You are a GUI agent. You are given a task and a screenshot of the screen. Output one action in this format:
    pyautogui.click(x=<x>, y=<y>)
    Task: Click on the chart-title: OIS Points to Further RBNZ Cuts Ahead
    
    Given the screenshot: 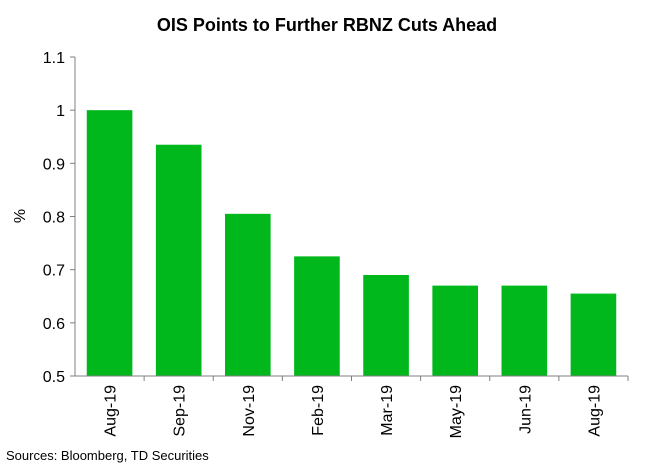 What is the action you would take?
    pyautogui.click(x=327, y=25)
    